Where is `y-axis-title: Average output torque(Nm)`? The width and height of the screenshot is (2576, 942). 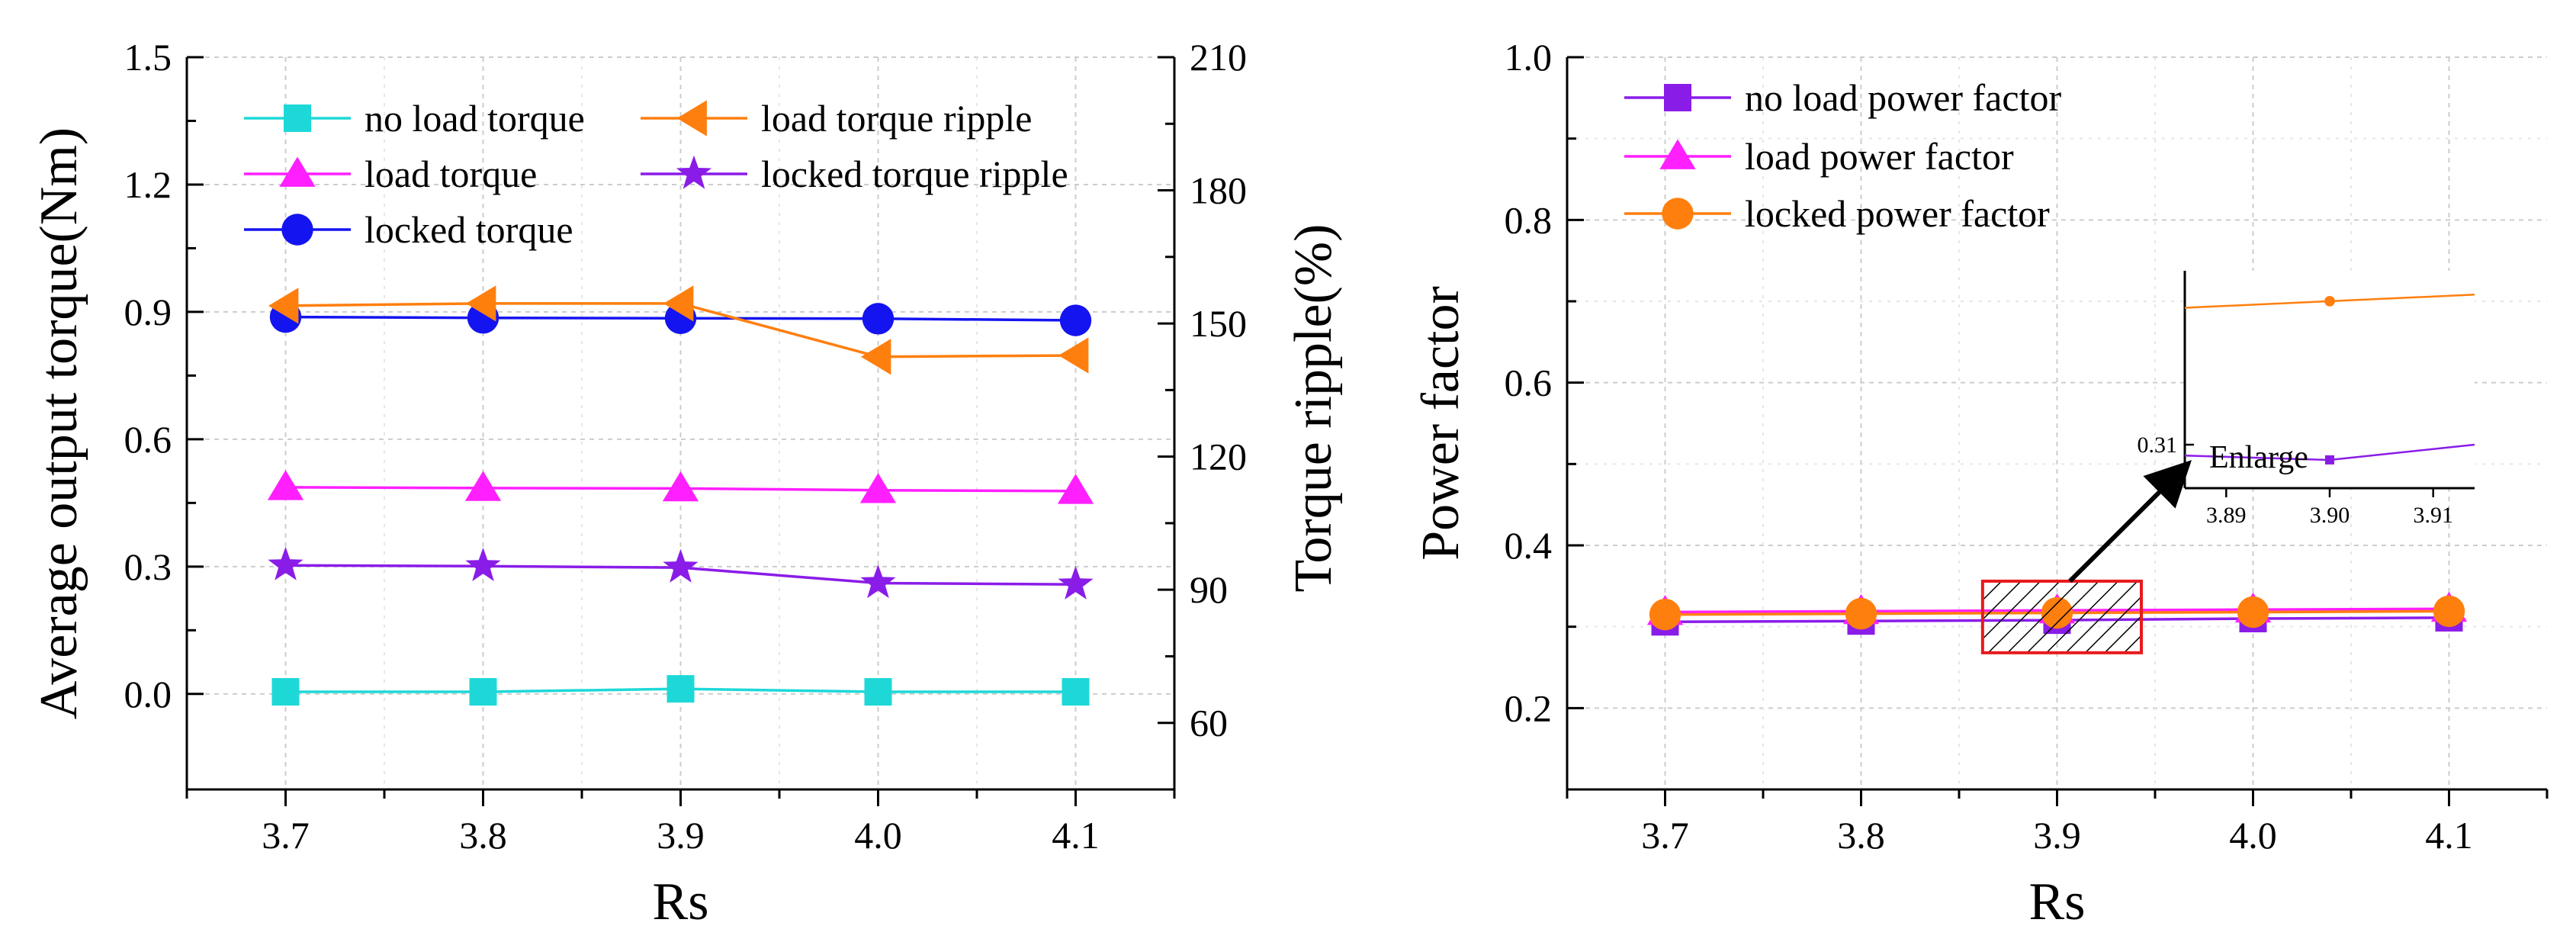
y-axis-title: Average output torque(Nm) is located at coordinates (59, 423).